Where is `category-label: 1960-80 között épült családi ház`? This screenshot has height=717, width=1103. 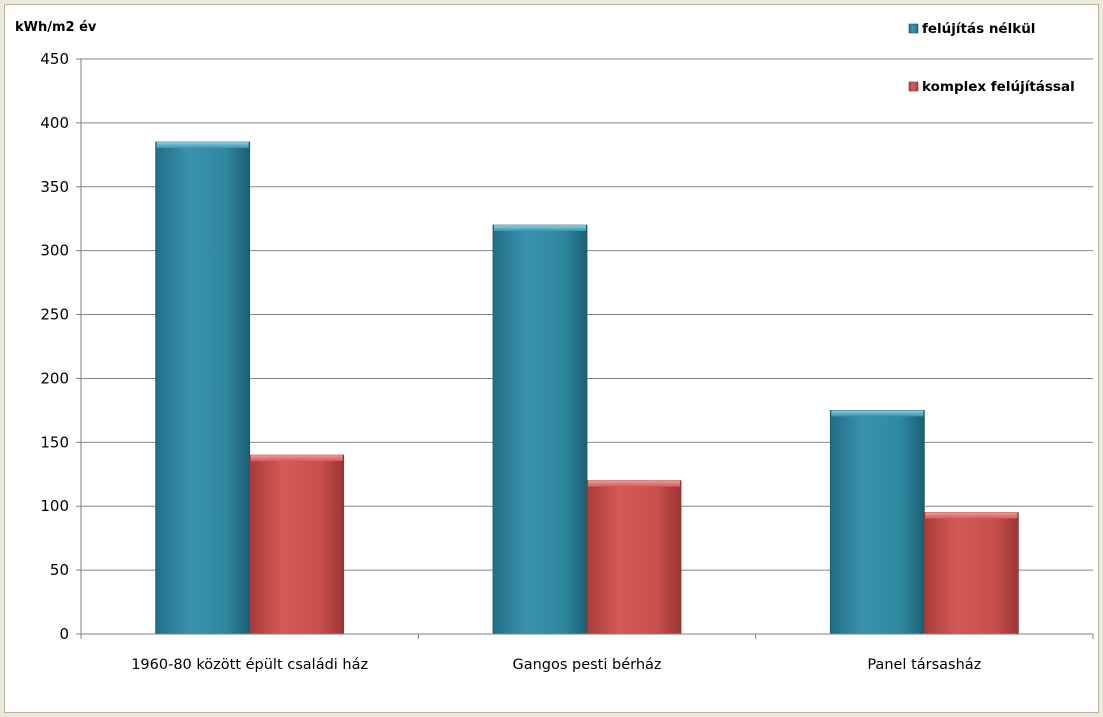 category-label: 1960-80 között épült családi ház is located at coordinates (249, 665).